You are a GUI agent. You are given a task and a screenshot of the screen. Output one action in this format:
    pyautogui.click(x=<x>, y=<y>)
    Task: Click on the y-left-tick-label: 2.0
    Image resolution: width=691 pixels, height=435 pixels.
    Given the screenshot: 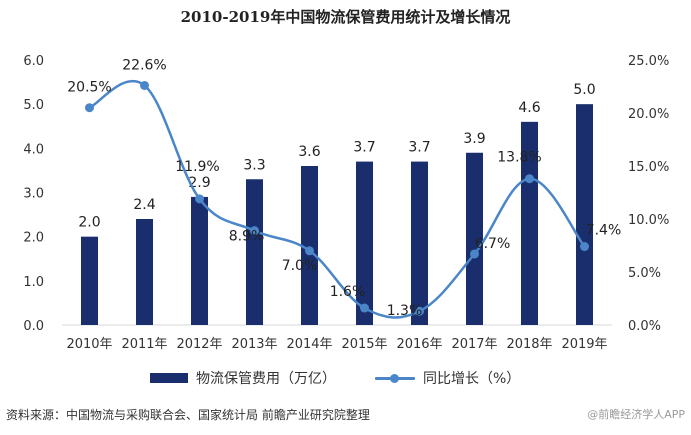 What is the action you would take?
    pyautogui.click(x=33, y=238)
    